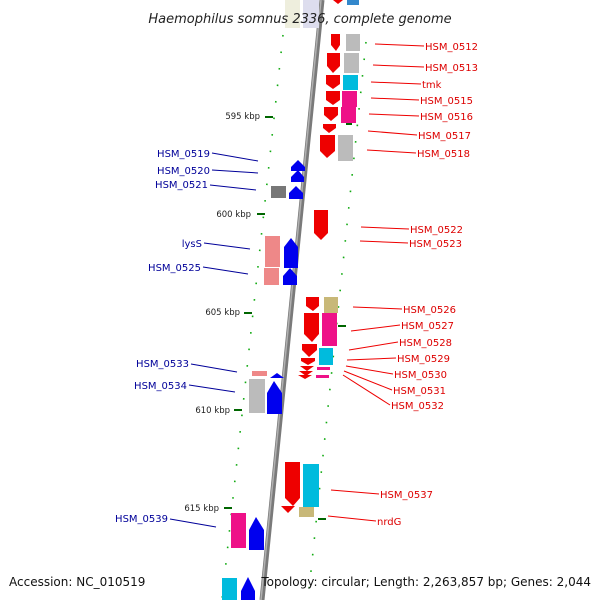 This screenshot has width=600, height=600. I want to click on gene-label-HSM_0527: HSM_0527, so click(427, 326).